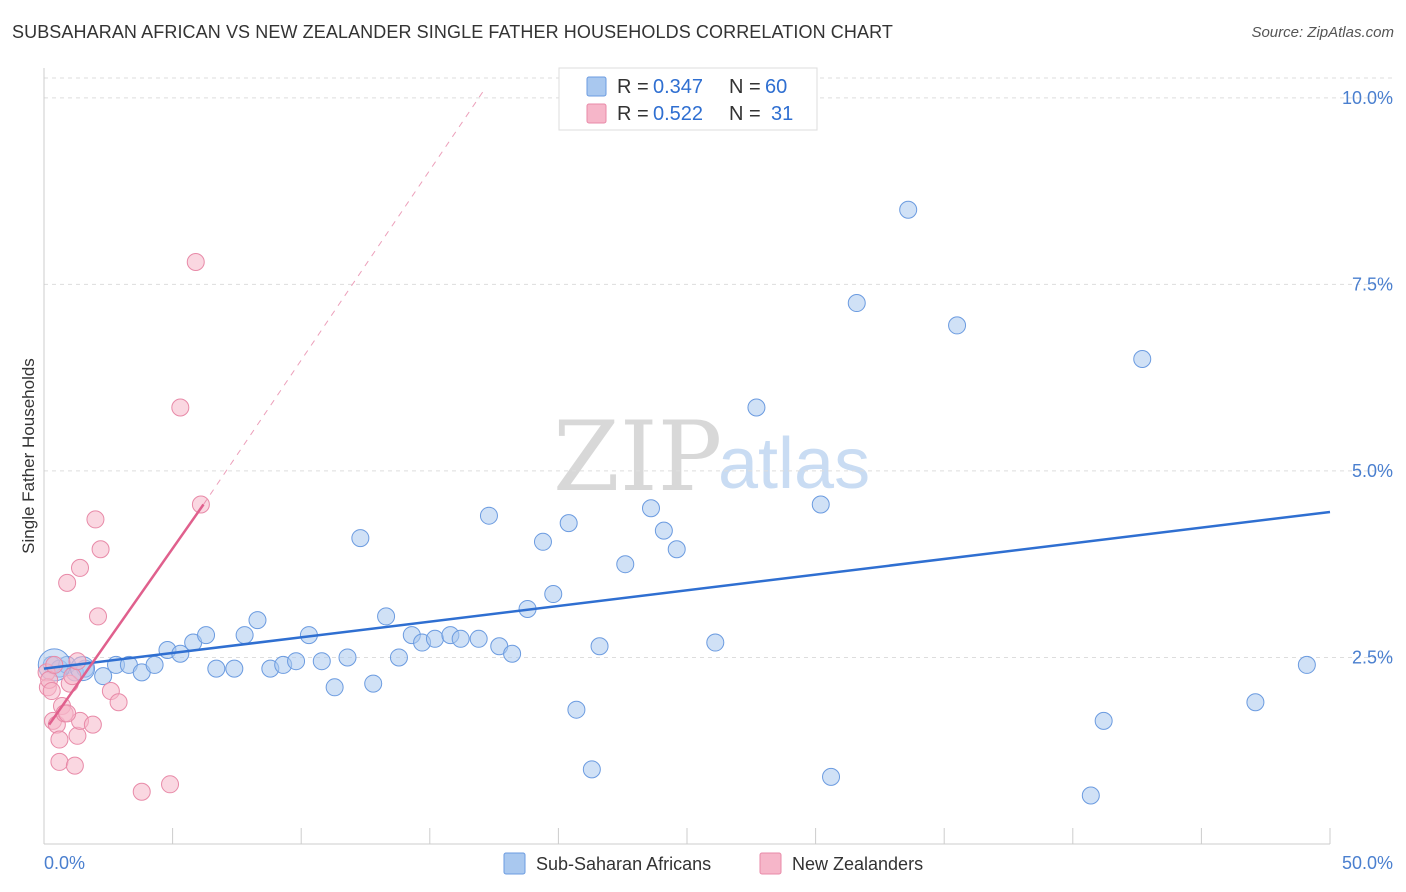 The height and width of the screenshot is (892, 1406). Describe the element at coordinates (596, 113) in the screenshot. I see `legend-swatch-pink` at that location.